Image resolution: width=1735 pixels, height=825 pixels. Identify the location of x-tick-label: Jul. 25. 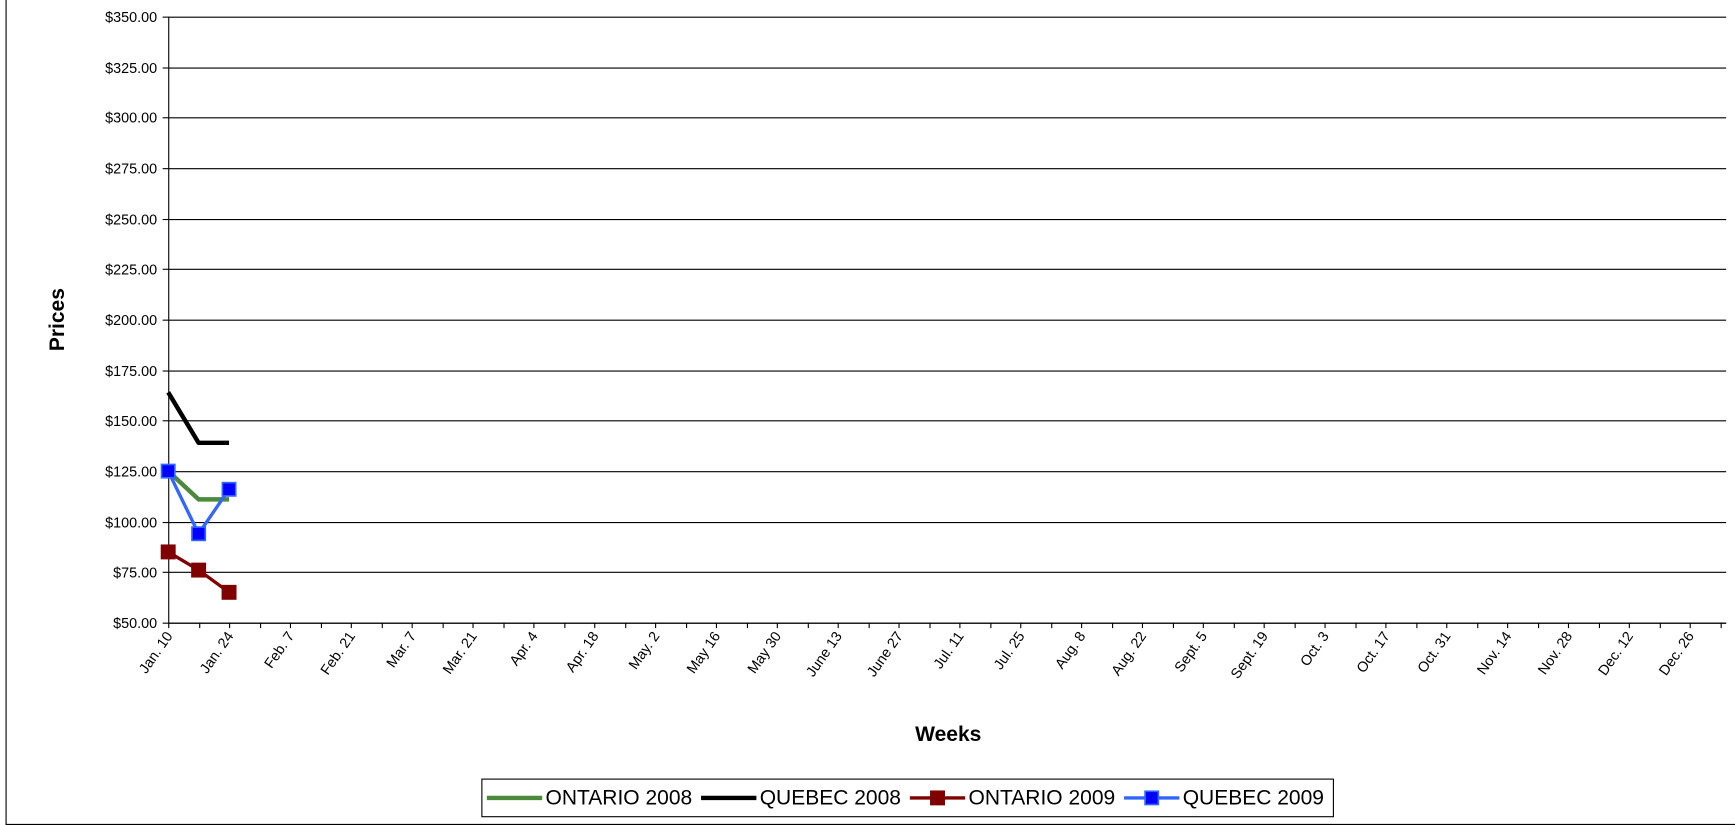
(1009, 651).